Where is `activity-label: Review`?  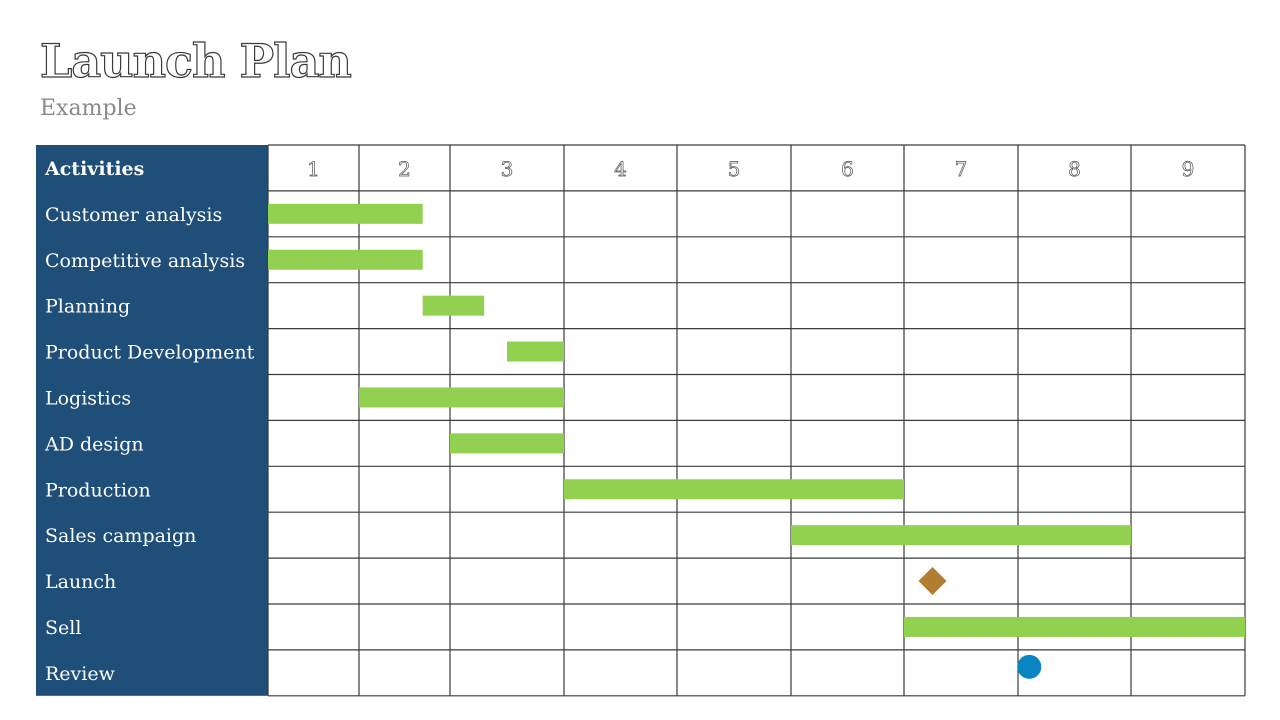
activity-label: Review is located at coordinates (80, 674).